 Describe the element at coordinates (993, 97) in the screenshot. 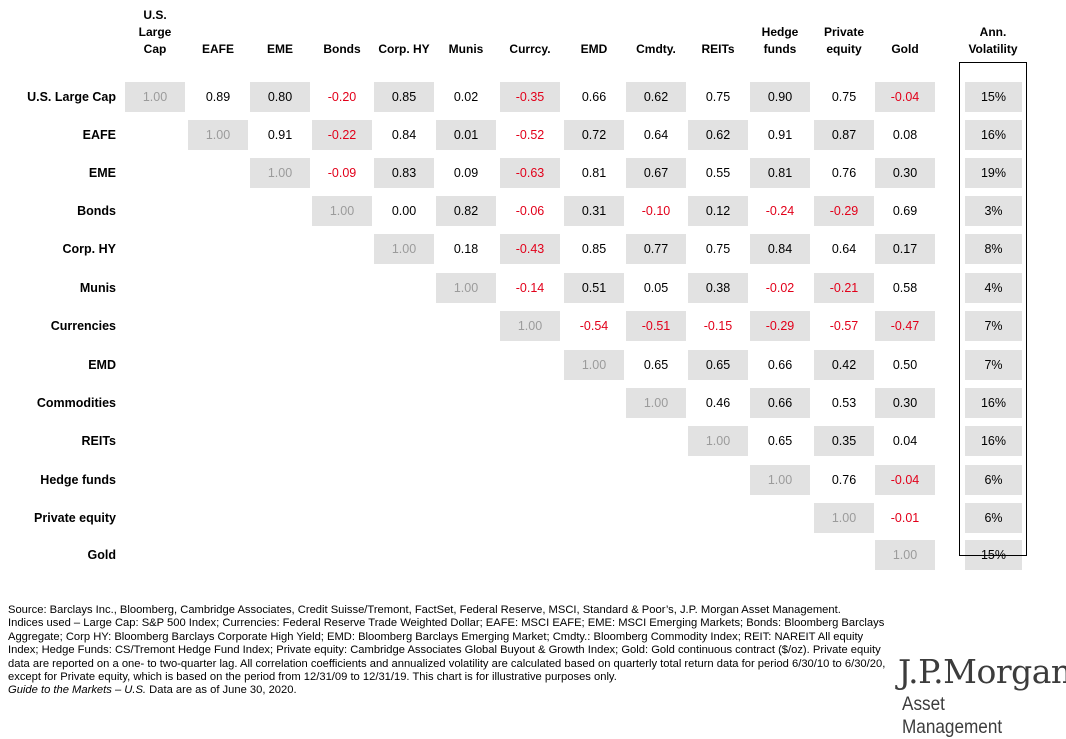

I see `volatility-cell: 15%` at that location.